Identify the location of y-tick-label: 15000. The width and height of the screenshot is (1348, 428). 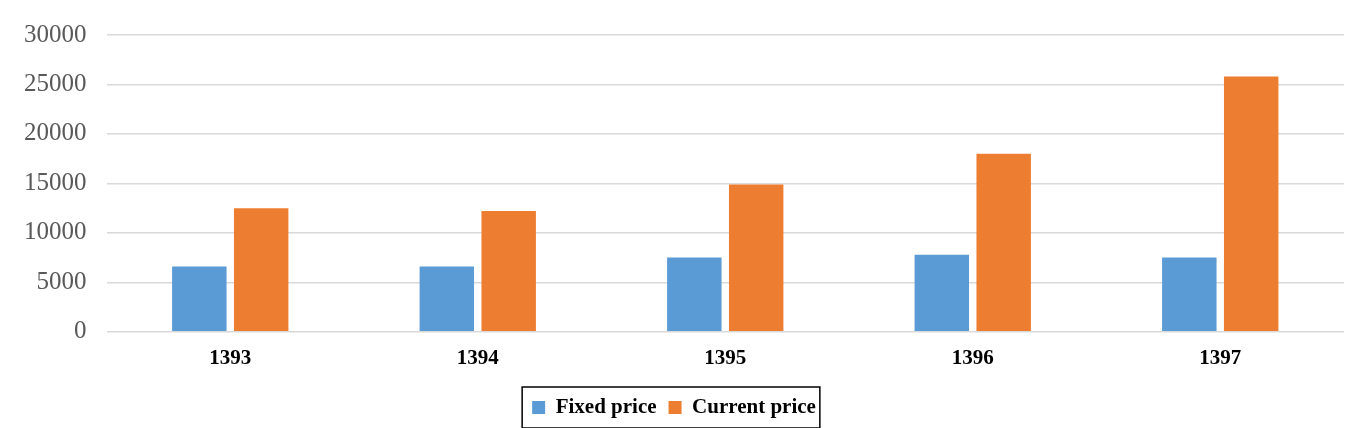
(55, 181).